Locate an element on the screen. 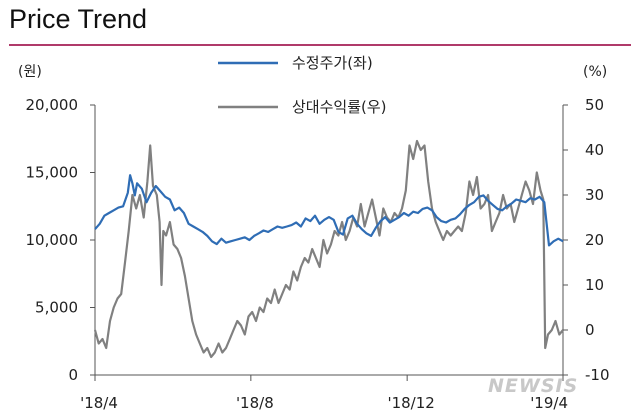  y-right-tick-label: 20 is located at coordinates (594, 240).